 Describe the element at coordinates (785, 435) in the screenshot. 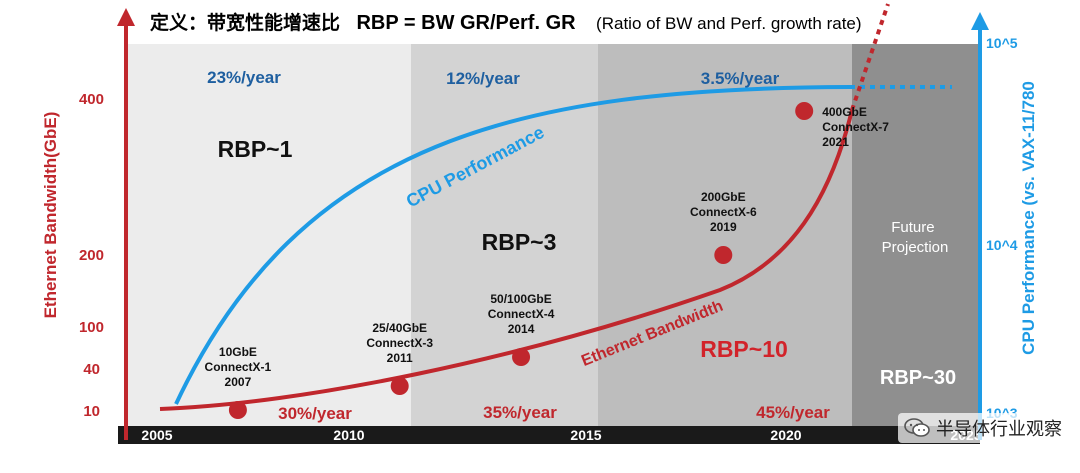

I see `x-tick-2020: 2020` at that location.